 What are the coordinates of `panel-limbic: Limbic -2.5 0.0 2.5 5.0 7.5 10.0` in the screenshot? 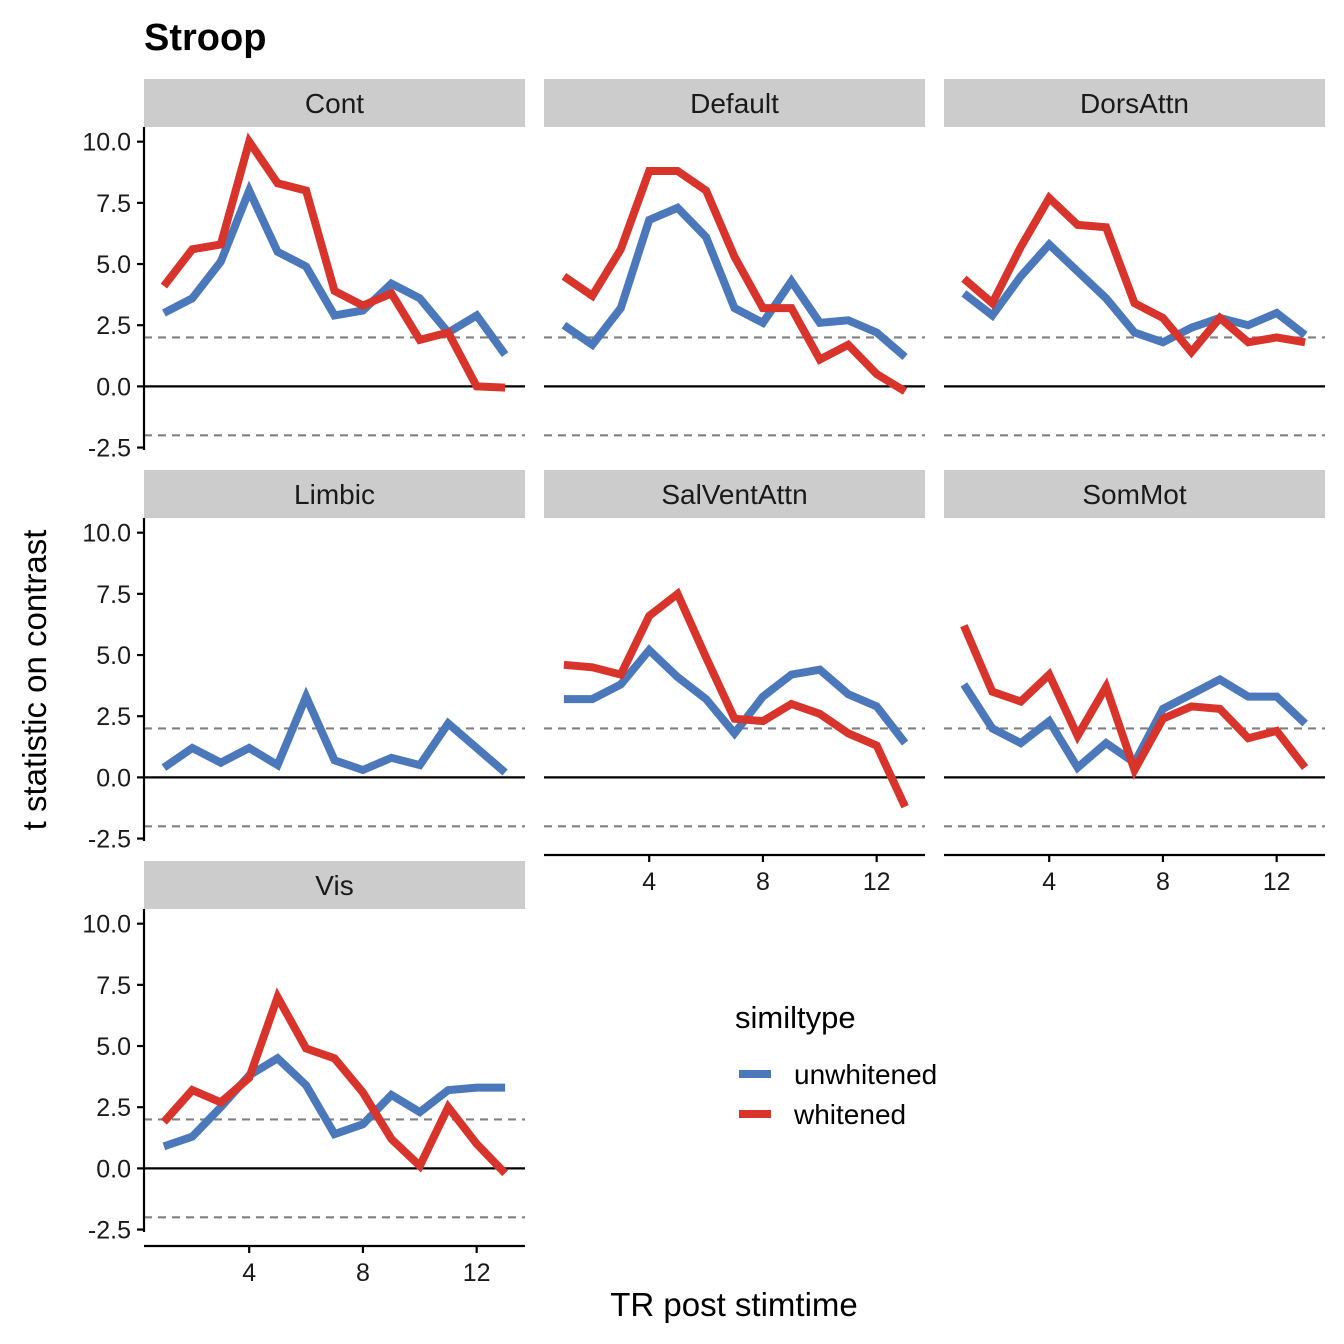 It's located at (303, 662).